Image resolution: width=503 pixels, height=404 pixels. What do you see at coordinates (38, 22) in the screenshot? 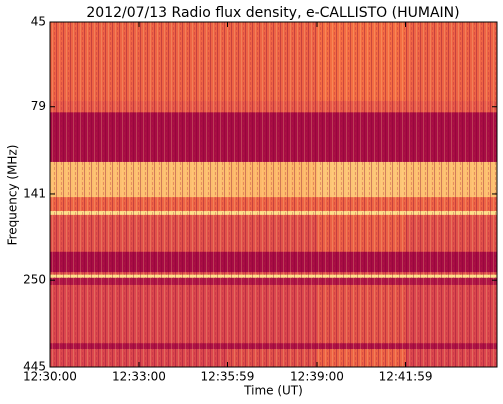
I see `y-tick-label: 45` at bounding box center [38, 22].